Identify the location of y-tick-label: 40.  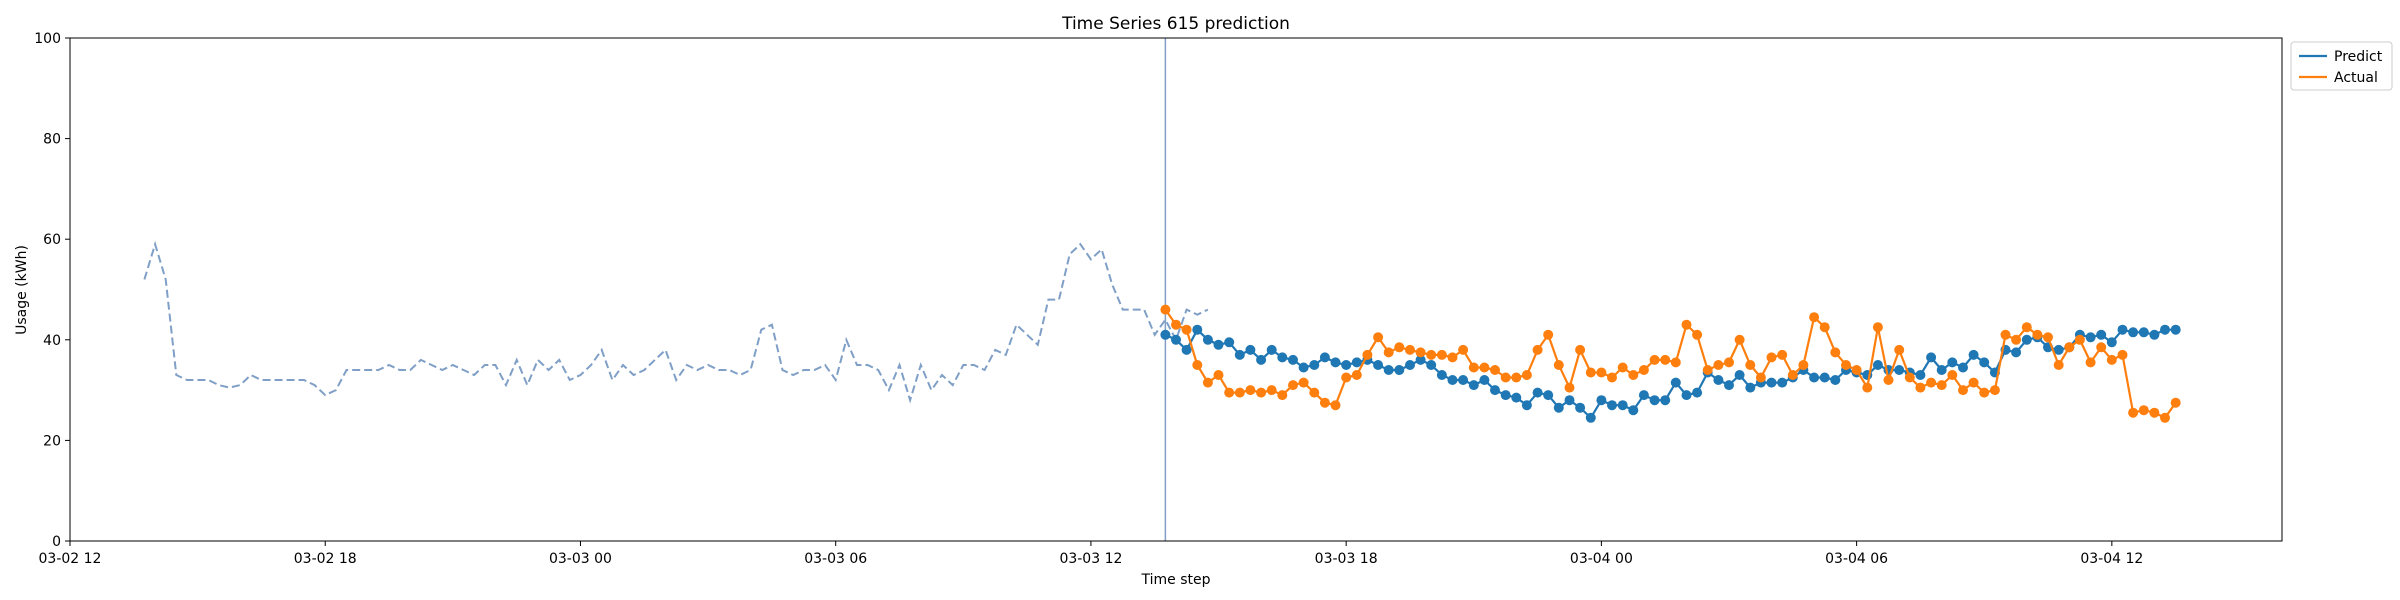
(52, 341).